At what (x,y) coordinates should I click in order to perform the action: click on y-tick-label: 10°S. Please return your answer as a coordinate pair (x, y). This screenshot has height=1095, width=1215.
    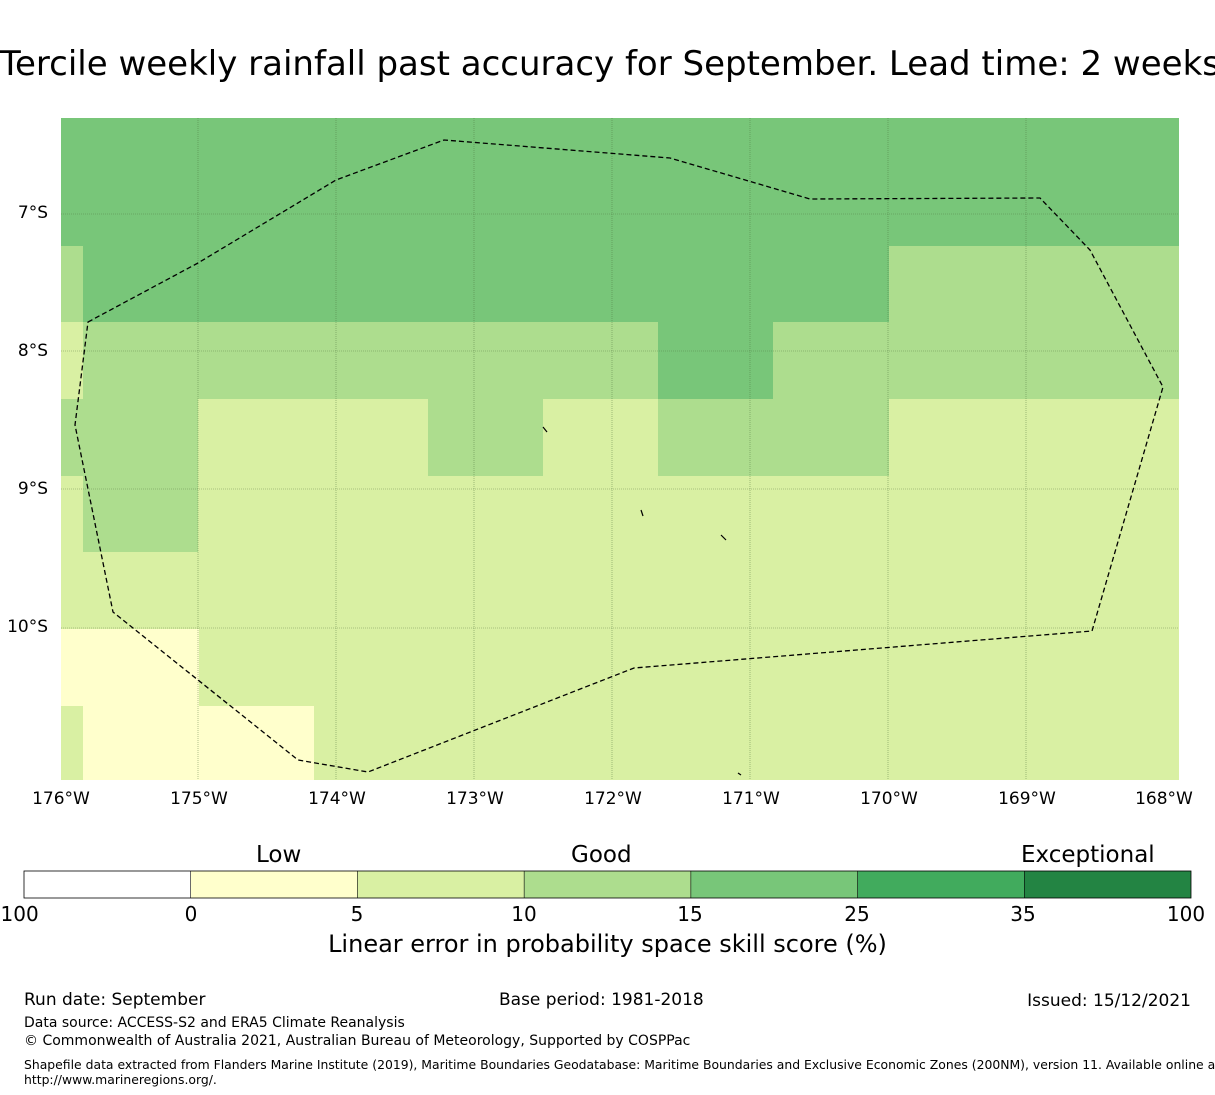
    Looking at the image, I should click on (27, 627).